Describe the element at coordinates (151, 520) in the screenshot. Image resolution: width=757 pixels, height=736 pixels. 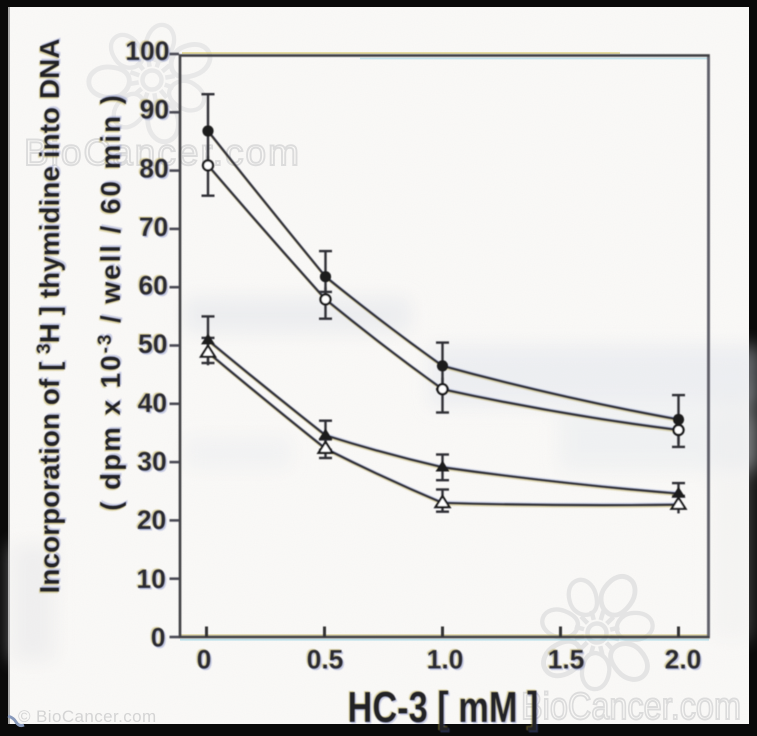
I see `svg-text: 20` at that location.